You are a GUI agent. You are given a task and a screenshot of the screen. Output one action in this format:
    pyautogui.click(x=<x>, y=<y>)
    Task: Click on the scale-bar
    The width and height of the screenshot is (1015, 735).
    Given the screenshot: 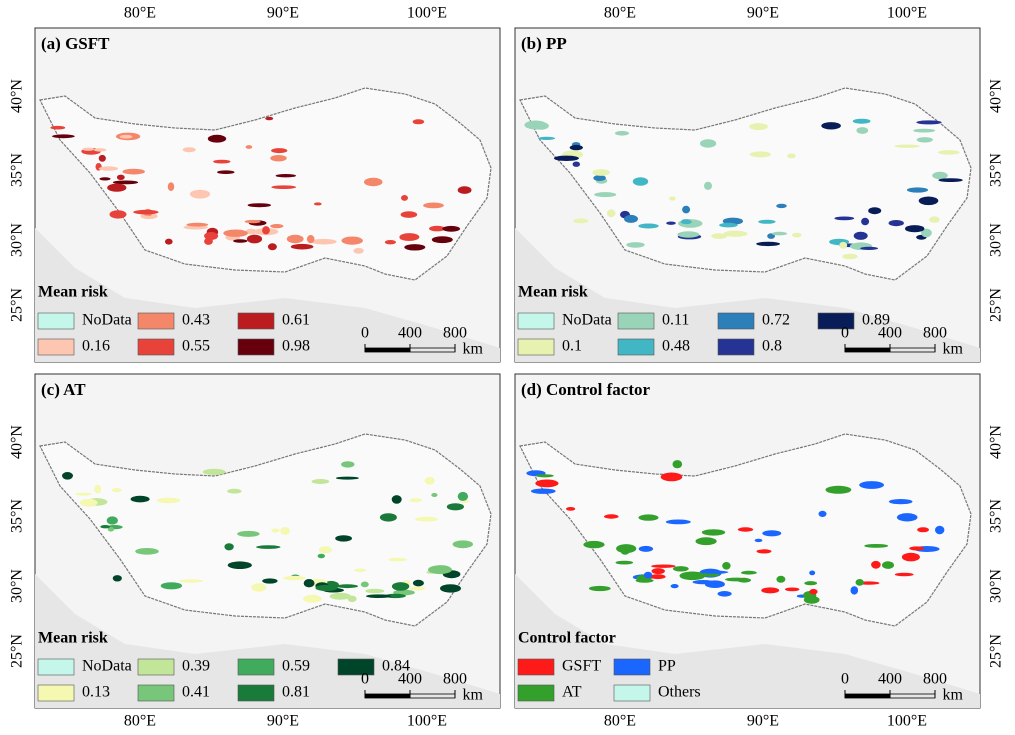 What is the action you would take?
    pyautogui.click(x=867, y=350)
    